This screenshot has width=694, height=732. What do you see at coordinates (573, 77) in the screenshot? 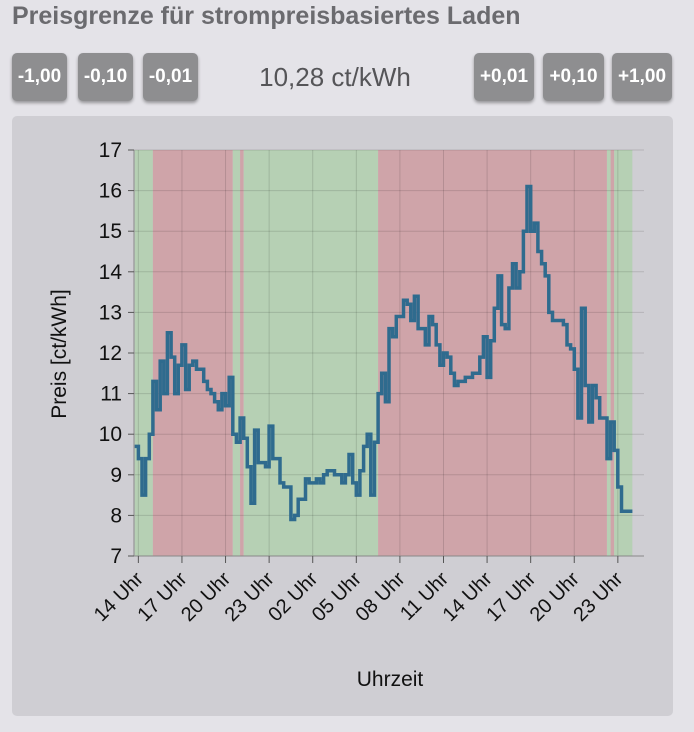
I see `increase-010-button: +0,10` at bounding box center [573, 77].